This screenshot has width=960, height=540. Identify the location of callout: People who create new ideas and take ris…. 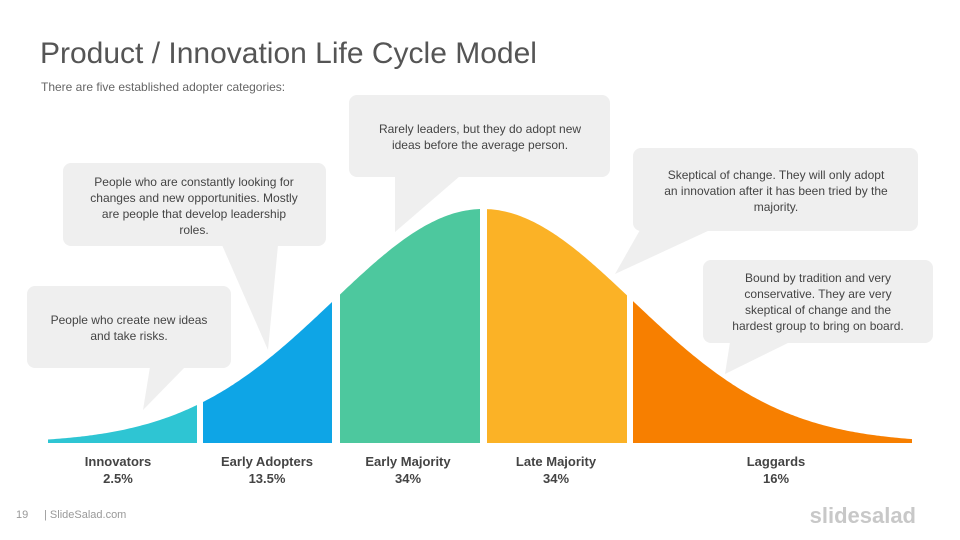
(129, 348).